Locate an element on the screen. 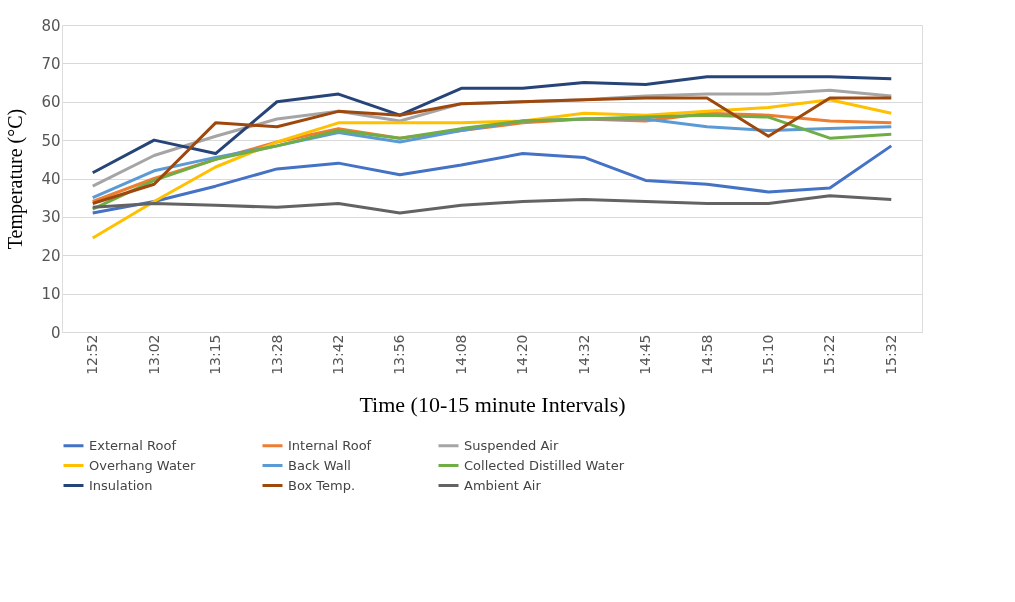 The width and height of the screenshot is (1015, 602). x-tick-label: 13:15 is located at coordinates (215, 354).